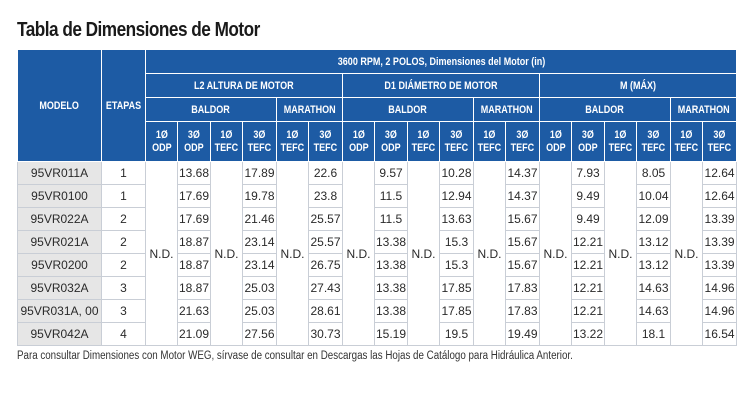 Image resolution: width=748 pixels, height=403 pixels. Describe the element at coordinates (456, 219) in the screenshot. I see `d1-baldor-3tefc: 13.63` at that location.